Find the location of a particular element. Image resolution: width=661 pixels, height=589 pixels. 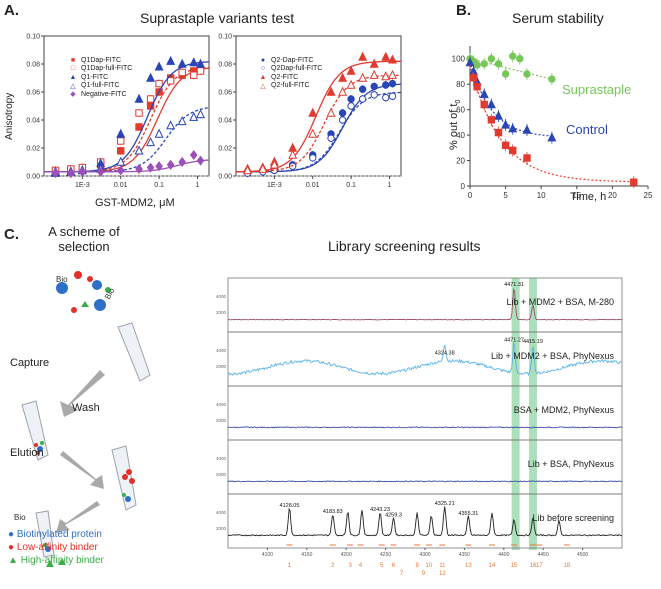

legend-entry: ◆ Negative-FITC is located at coordinates (100, 94).